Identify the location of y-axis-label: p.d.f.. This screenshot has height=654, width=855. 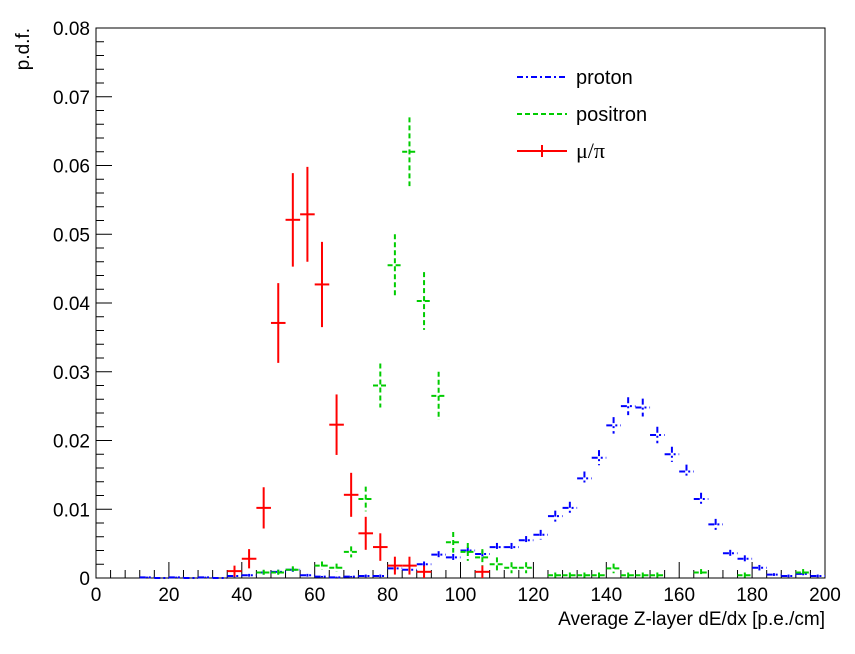
(23, 49).